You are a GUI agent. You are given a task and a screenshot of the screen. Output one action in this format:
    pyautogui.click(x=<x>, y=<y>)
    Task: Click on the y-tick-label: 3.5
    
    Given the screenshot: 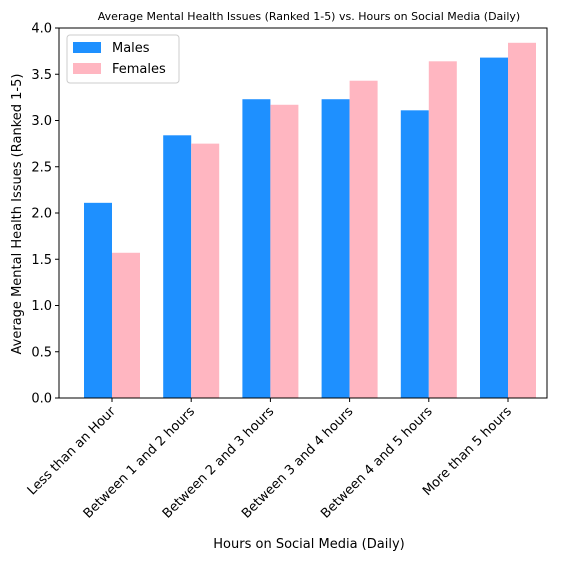 What is the action you would take?
    pyautogui.click(x=41, y=75)
    